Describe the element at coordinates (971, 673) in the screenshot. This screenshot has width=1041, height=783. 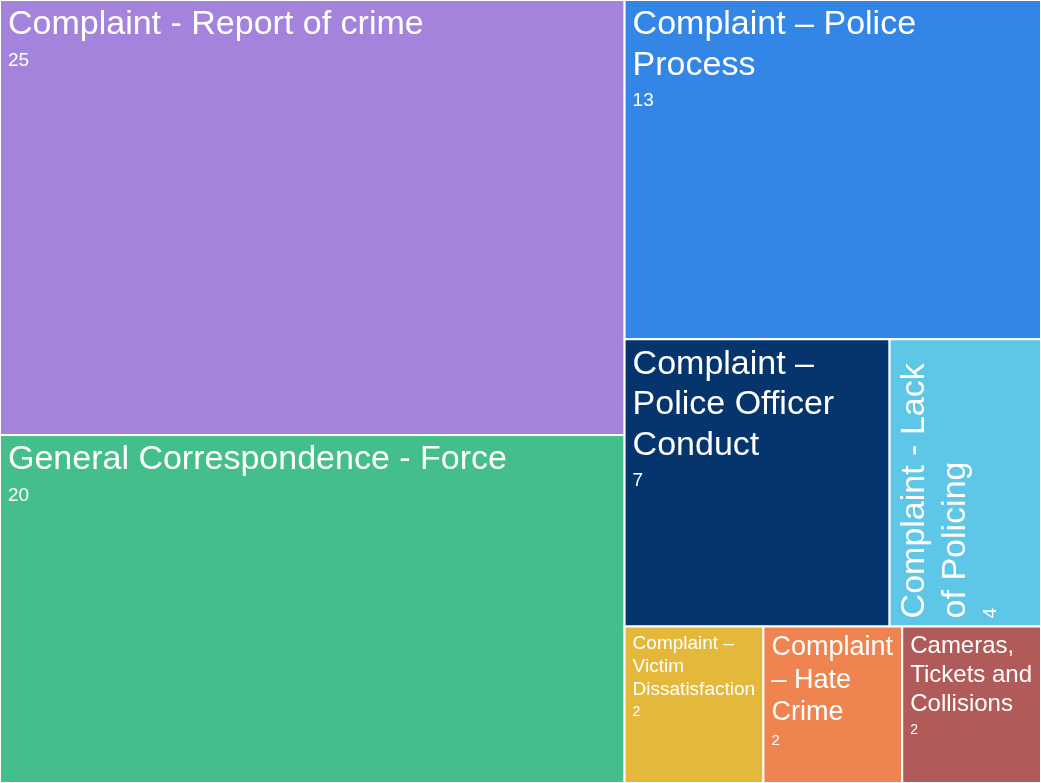
I see `category-label: Cameras, Tickets and Collisions` at that location.